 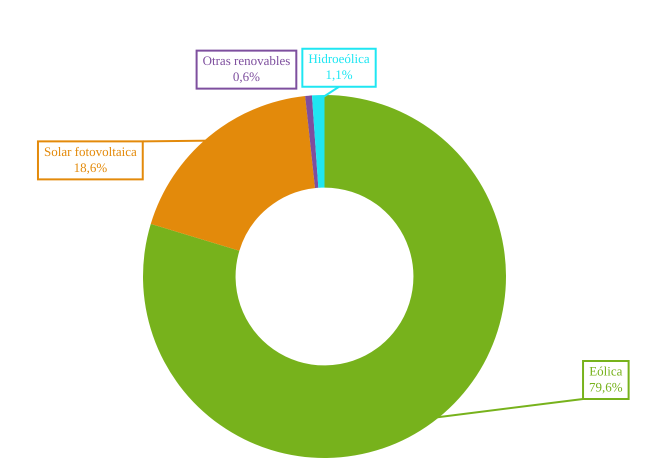 What do you see at coordinates (90, 151) in the screenshot?
I see `slice-label: Solar fotovoltaica` at bounding box center [90, 151].